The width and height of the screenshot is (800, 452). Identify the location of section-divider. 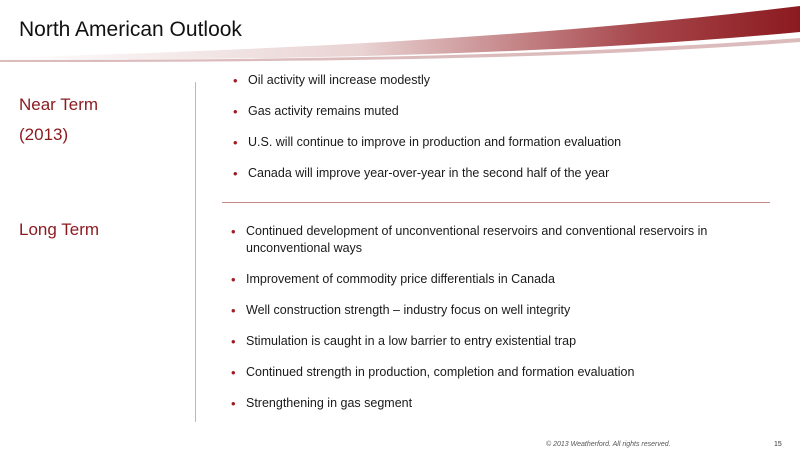
(496, 202).